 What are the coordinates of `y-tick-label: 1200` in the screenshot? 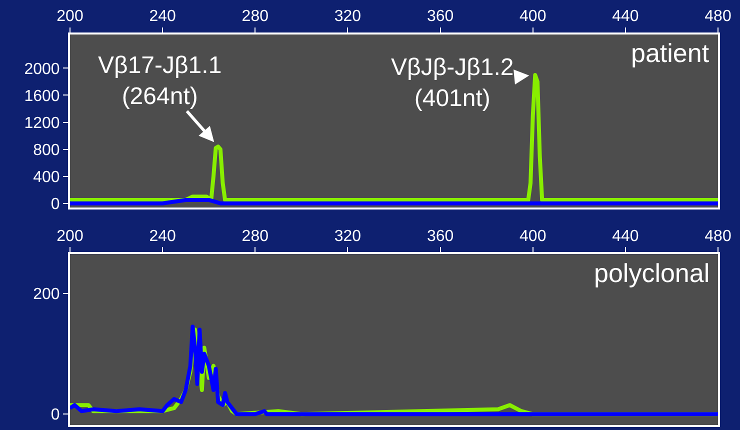 It's located at (42, 123).